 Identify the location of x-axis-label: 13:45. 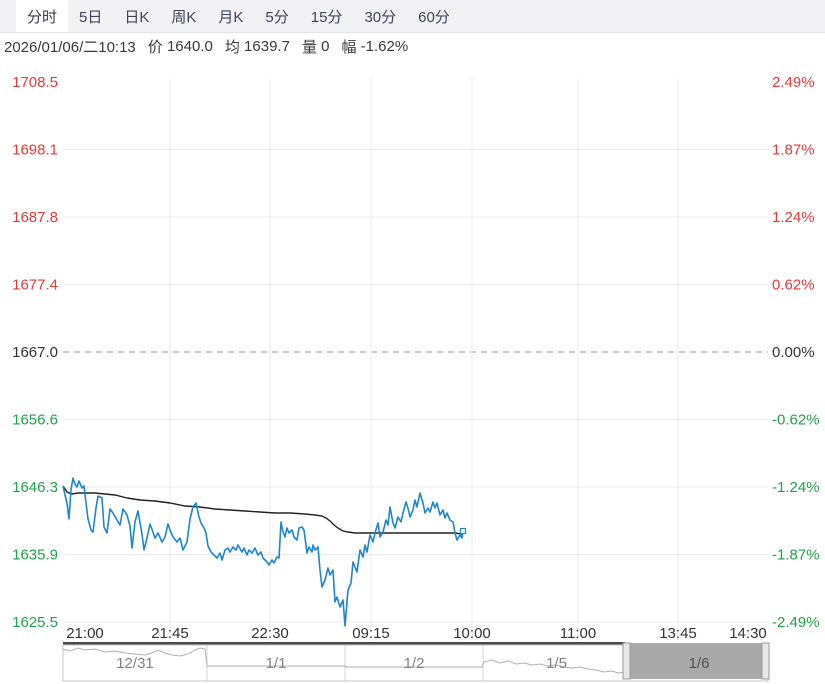
(678, 633).